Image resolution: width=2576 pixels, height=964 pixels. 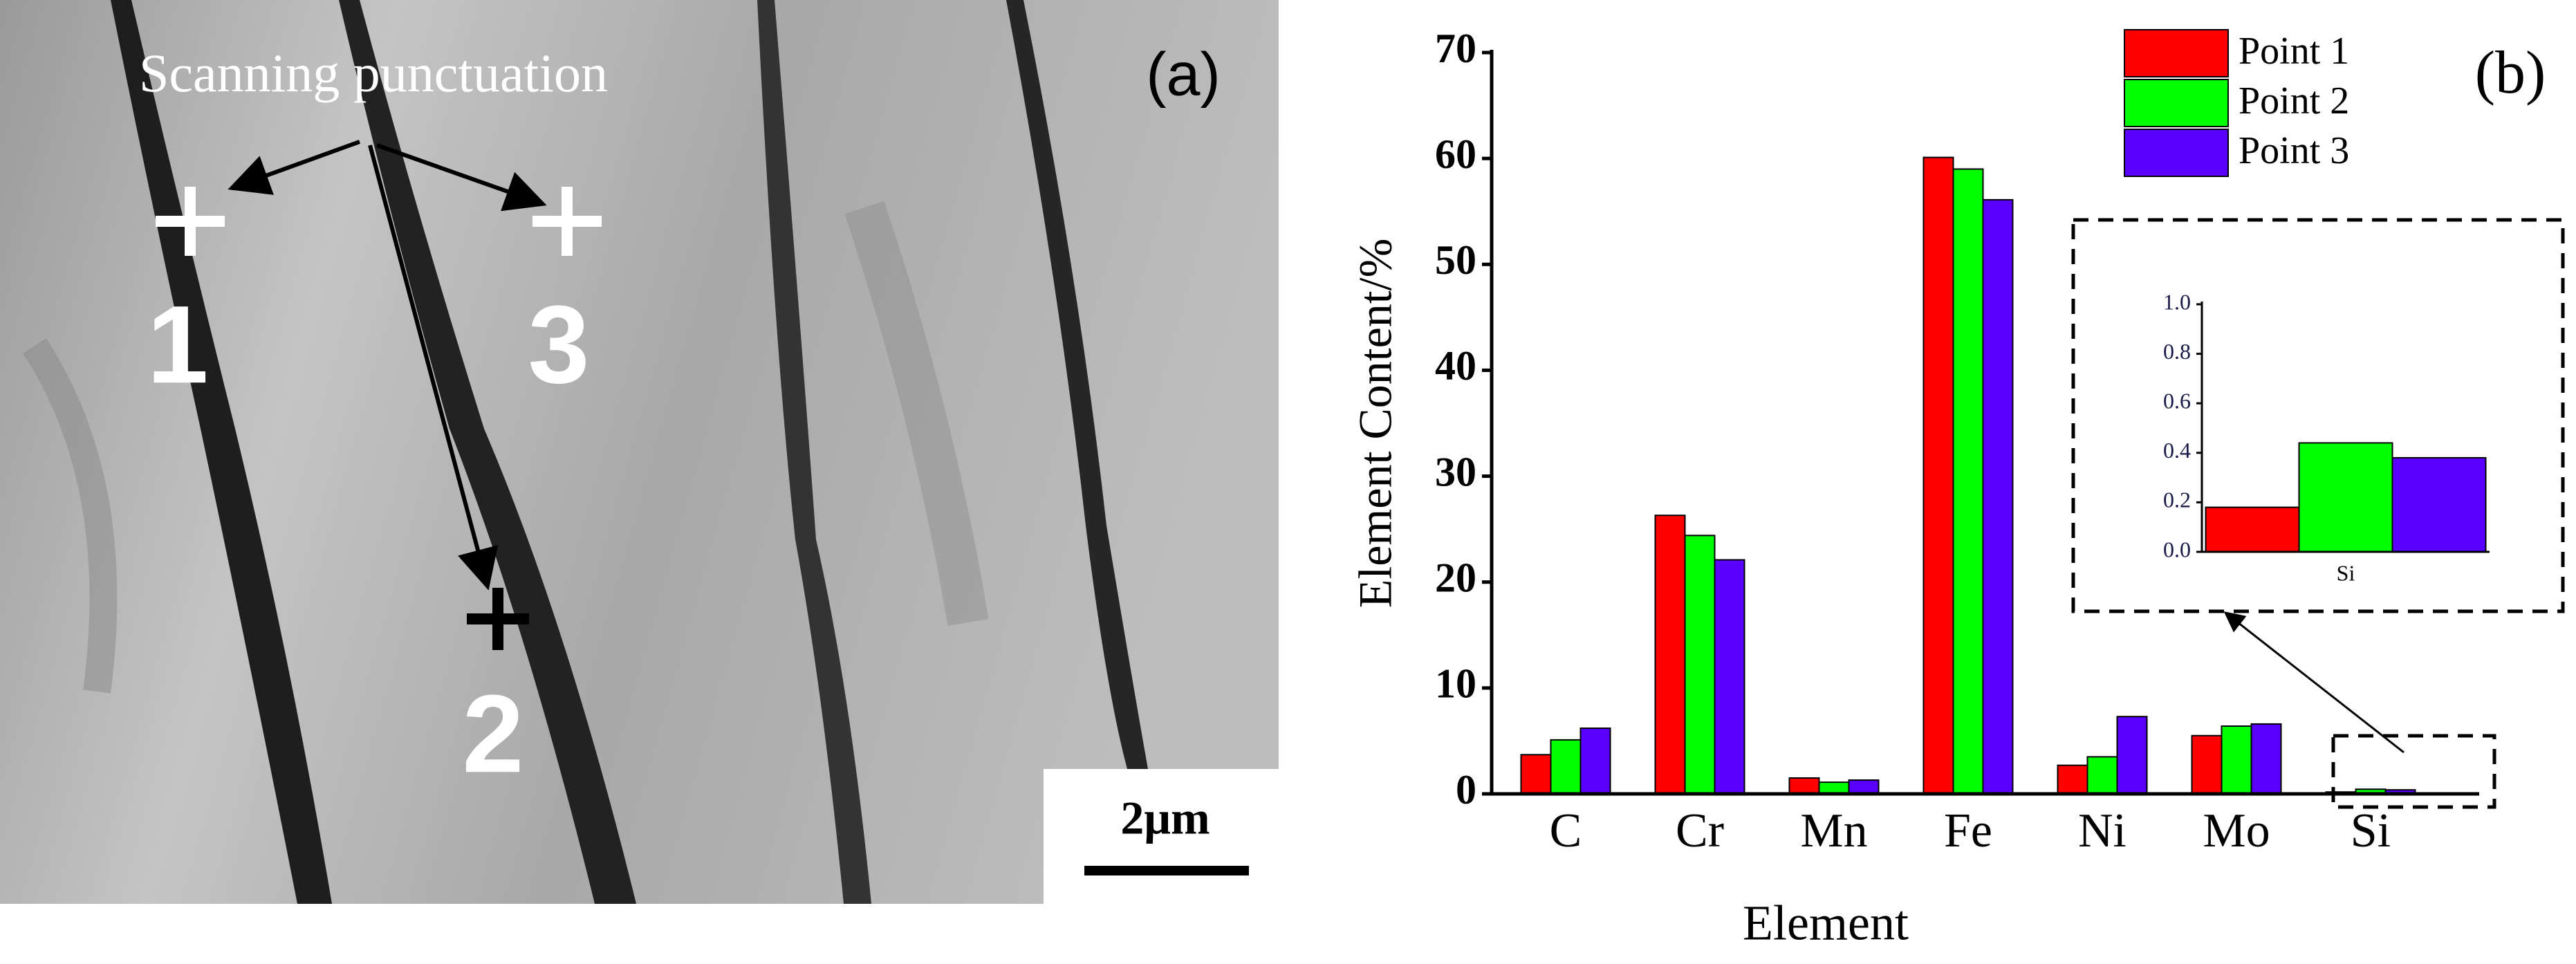 What do you see at coordinates (1700, 831) in the screenshot?
I see `x-tick-label: Cr` at bounding box center [1700, 831].